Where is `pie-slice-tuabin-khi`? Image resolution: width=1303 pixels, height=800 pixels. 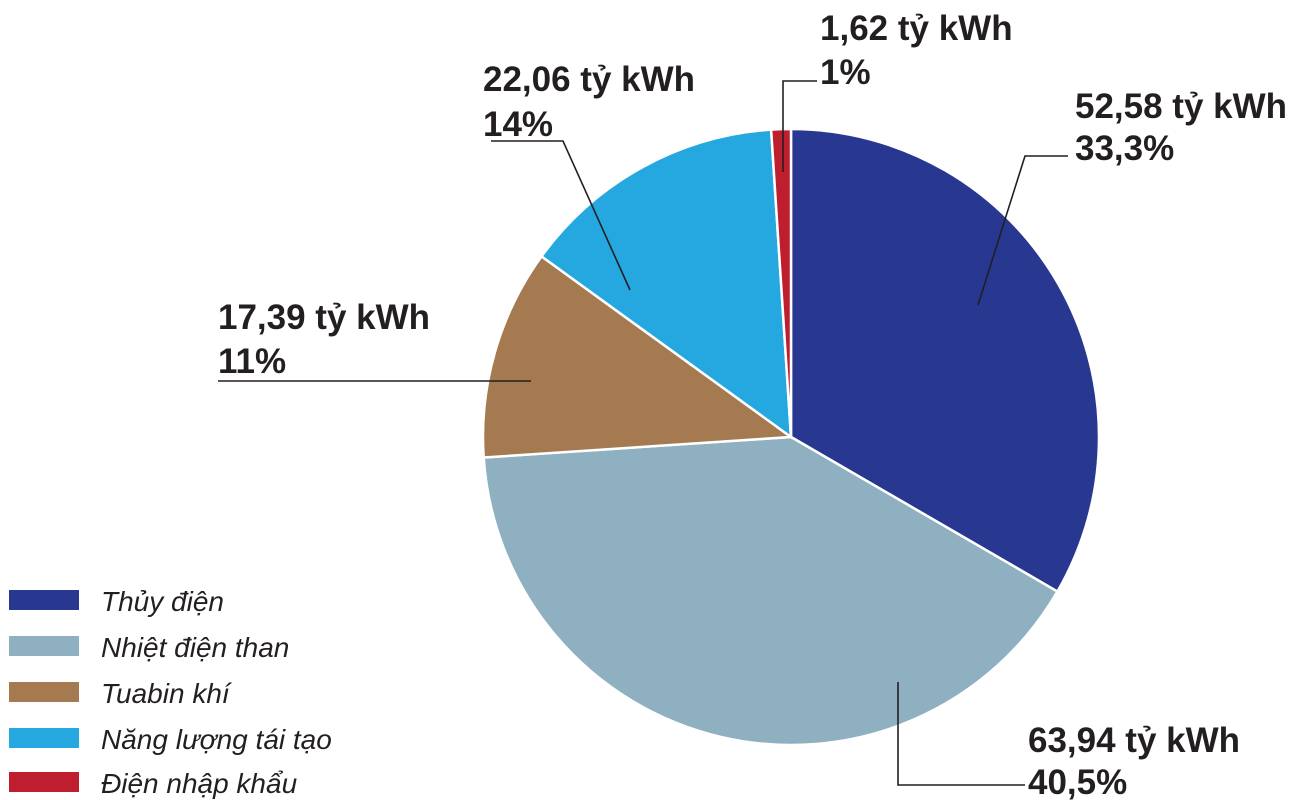 pie-slice-tuabin-khi is located at coordinates (638, 356).